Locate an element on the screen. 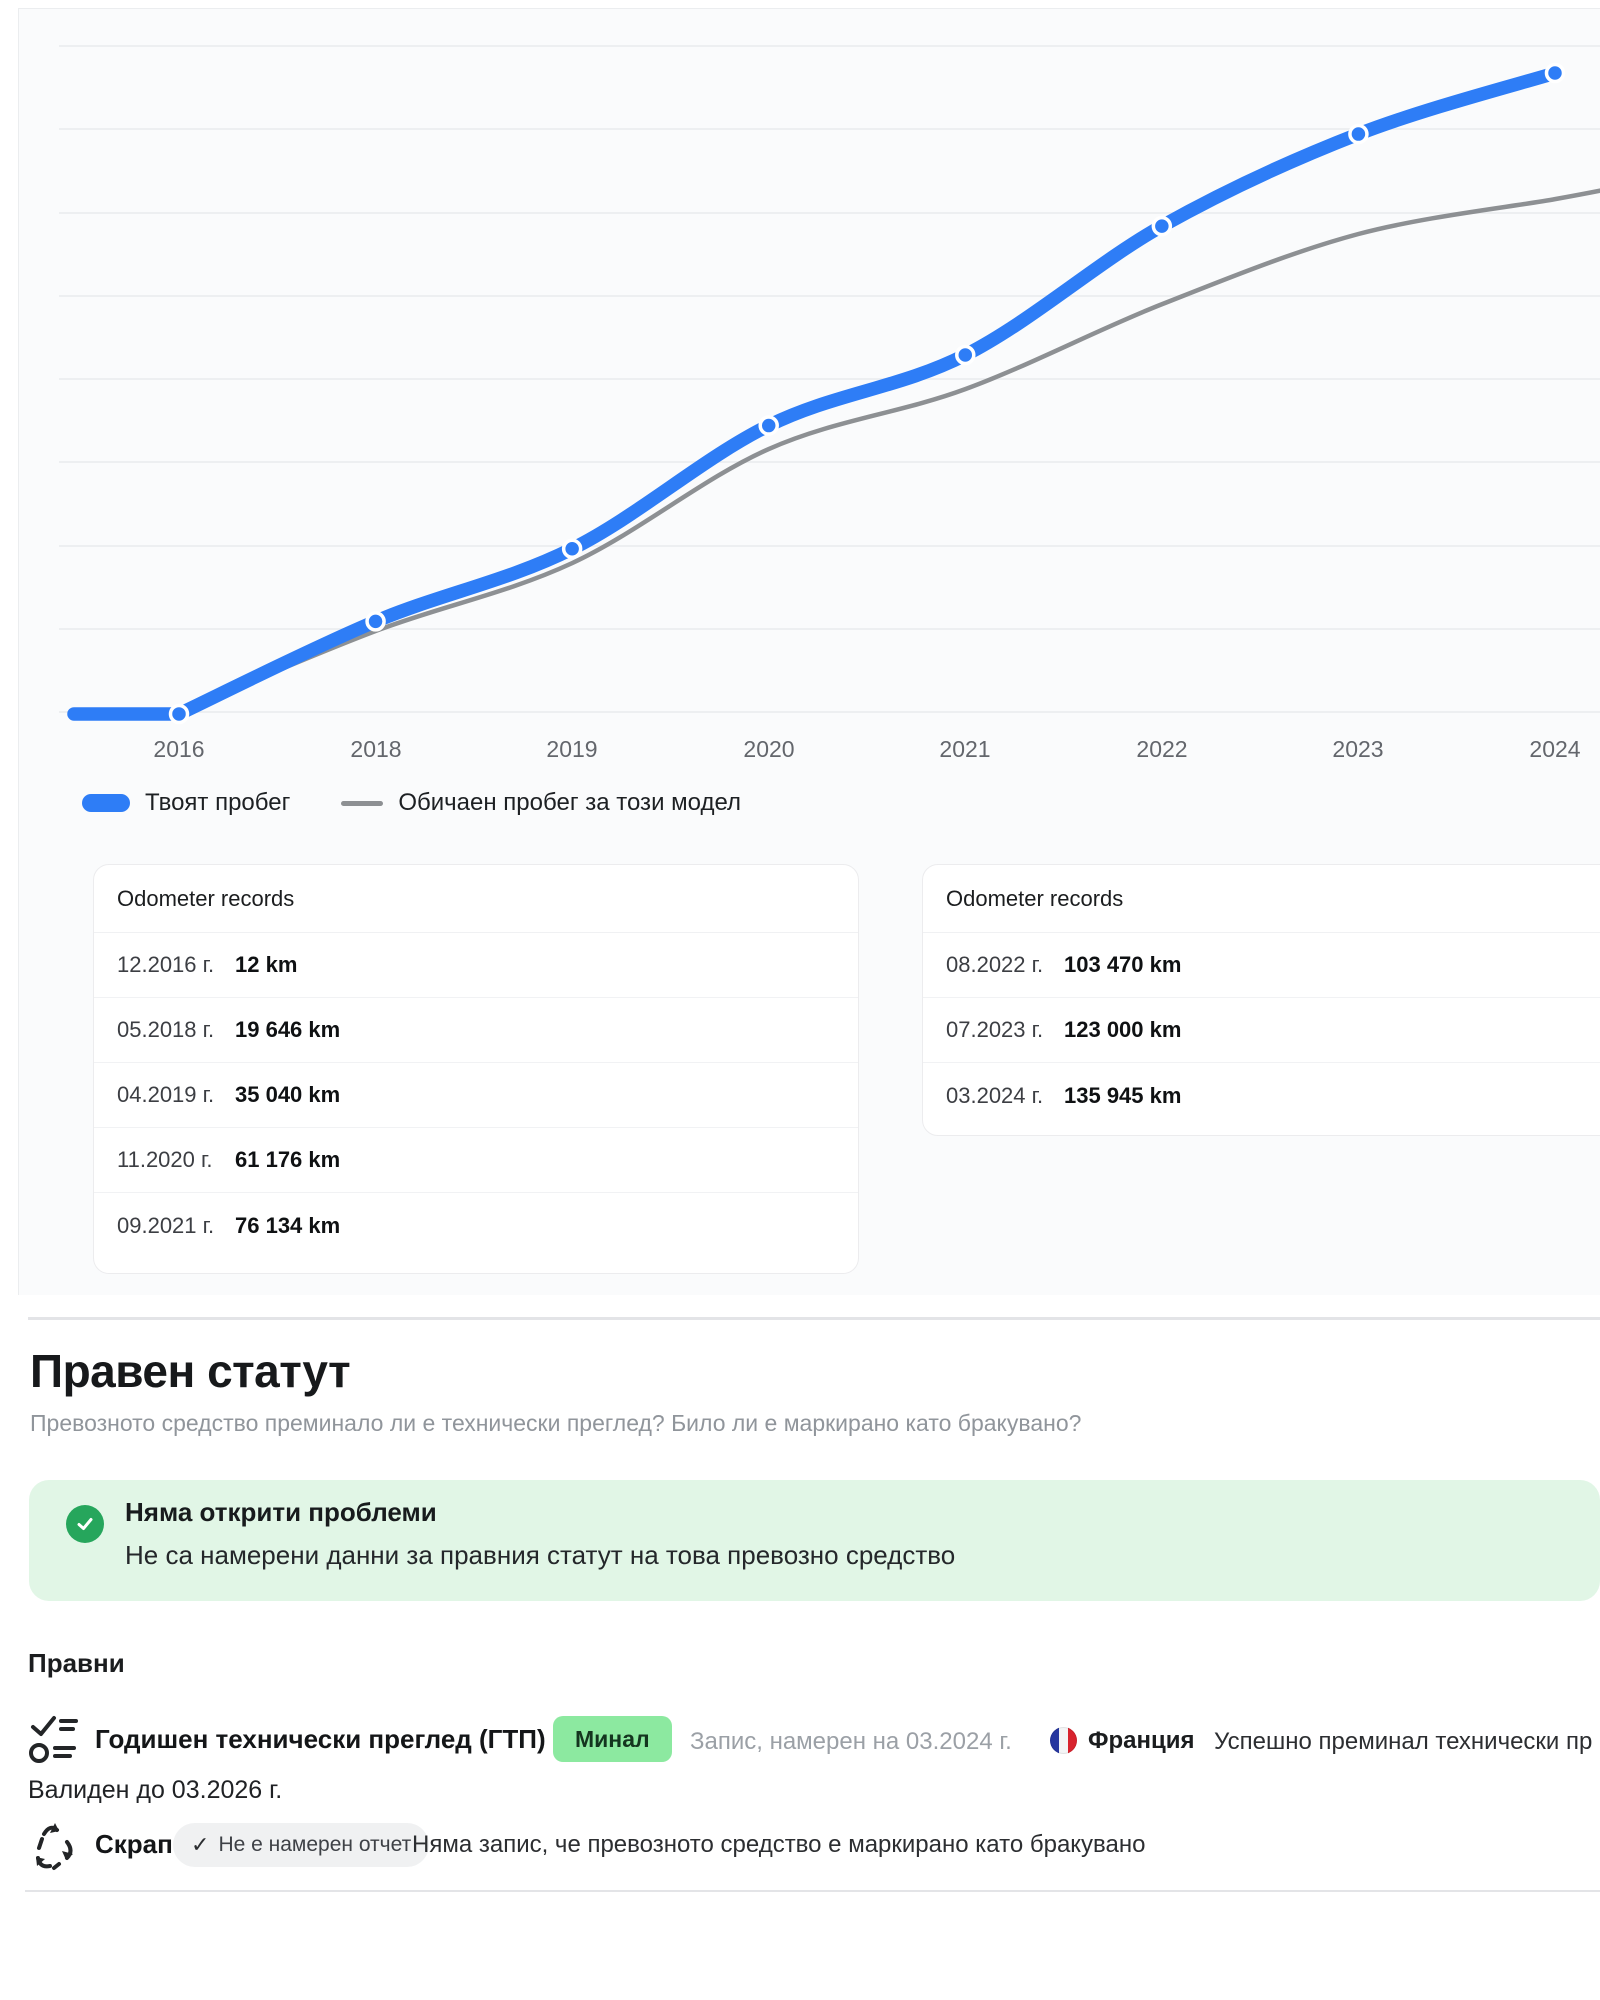 Image resolution: width=1600 pixels, height=2000 pixels. inspection-status-badge: Минал is located at coordinates (612, 1739).